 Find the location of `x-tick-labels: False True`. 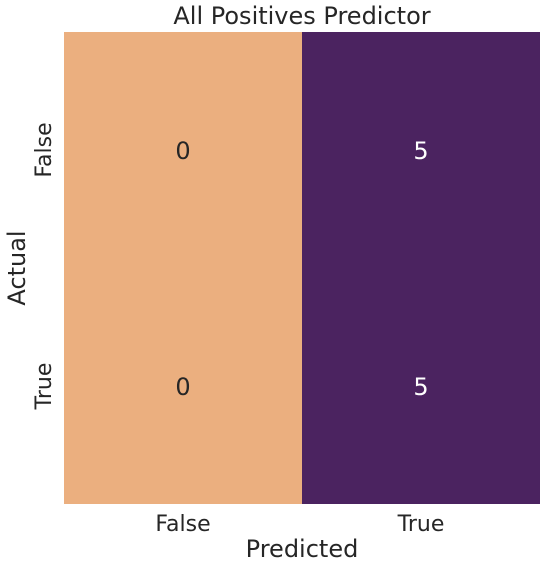

x-tick-labels: False True is located at coordinates (299, 524).